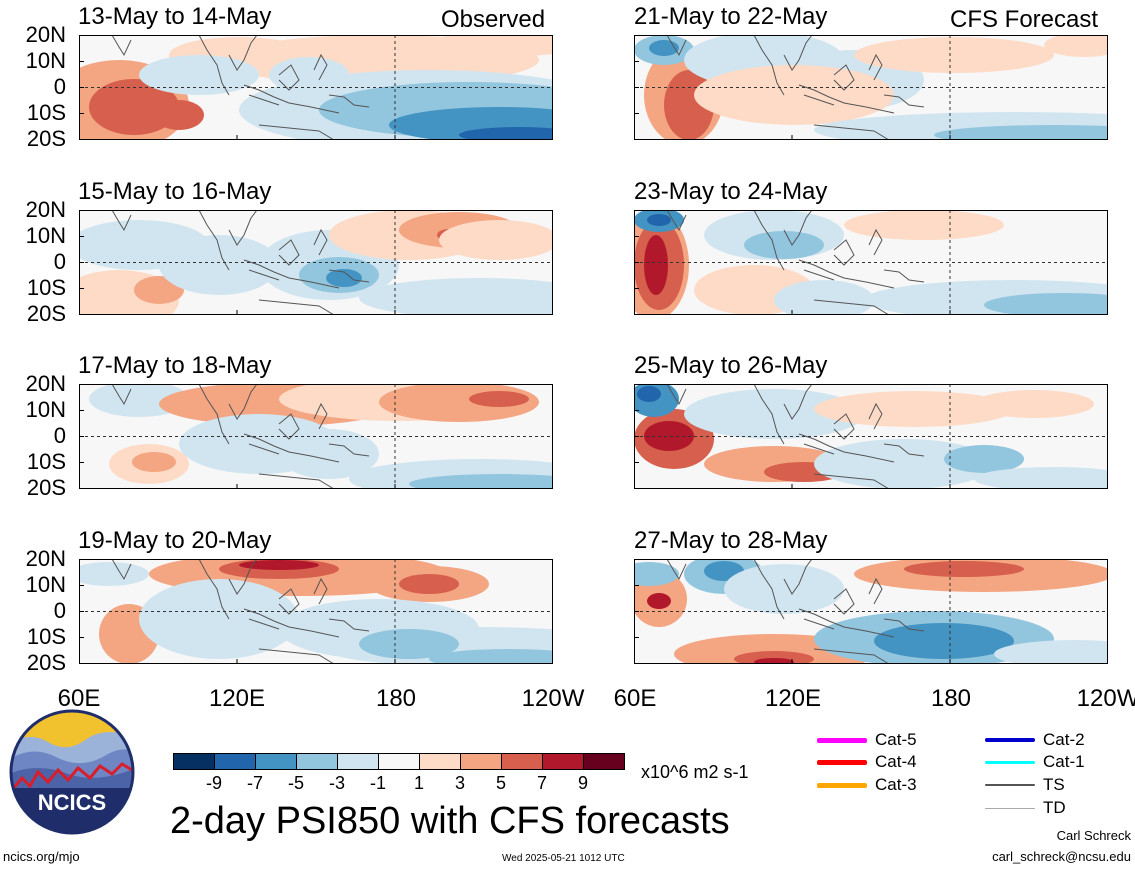 The width and height of the screenshot is (1135, 872). What do you see at coordinates (896, 739) in the screenshot?
I see `legend-label: Cat-5` at bounding box center [896, 739].